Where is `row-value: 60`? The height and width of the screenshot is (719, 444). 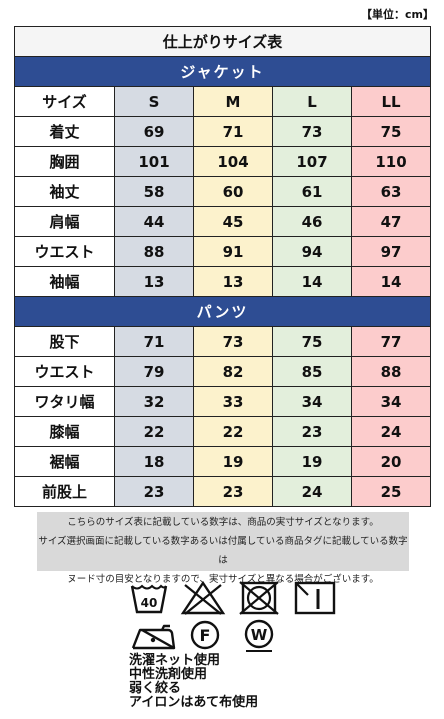 row-value: 60 is located at coordinates (233, 191).